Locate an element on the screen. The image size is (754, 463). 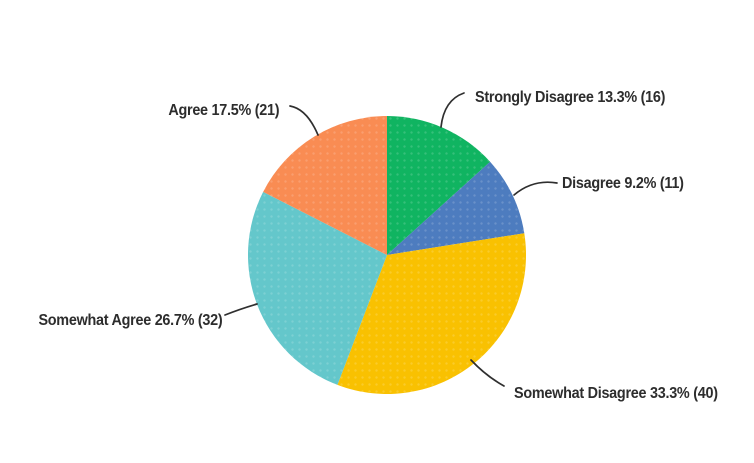
pie-slice-somewhat-agree is located at coordinates (317, 288).